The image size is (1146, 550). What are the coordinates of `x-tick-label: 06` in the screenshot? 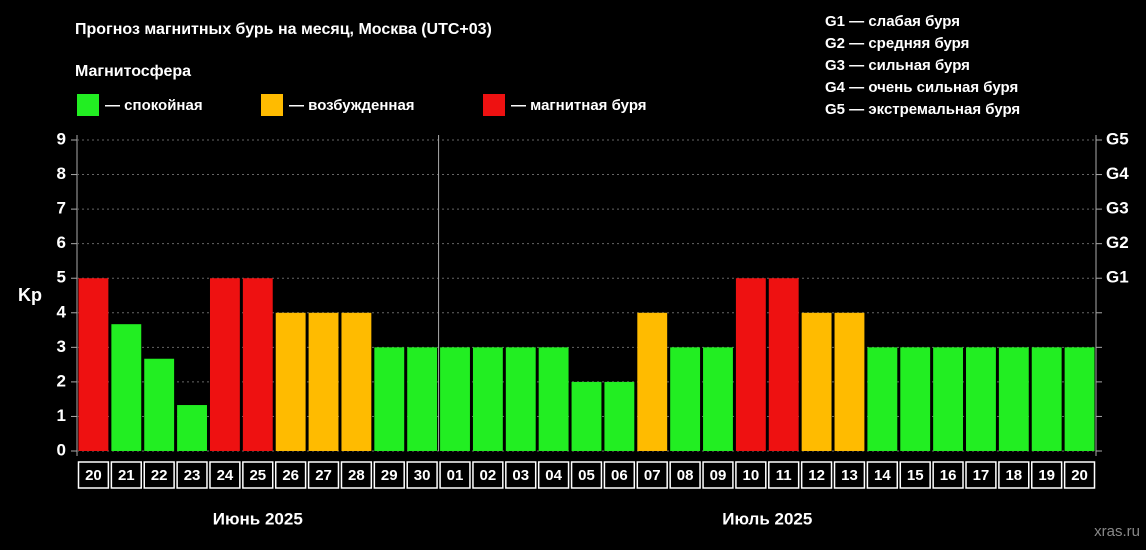 It's located at (619, 475).